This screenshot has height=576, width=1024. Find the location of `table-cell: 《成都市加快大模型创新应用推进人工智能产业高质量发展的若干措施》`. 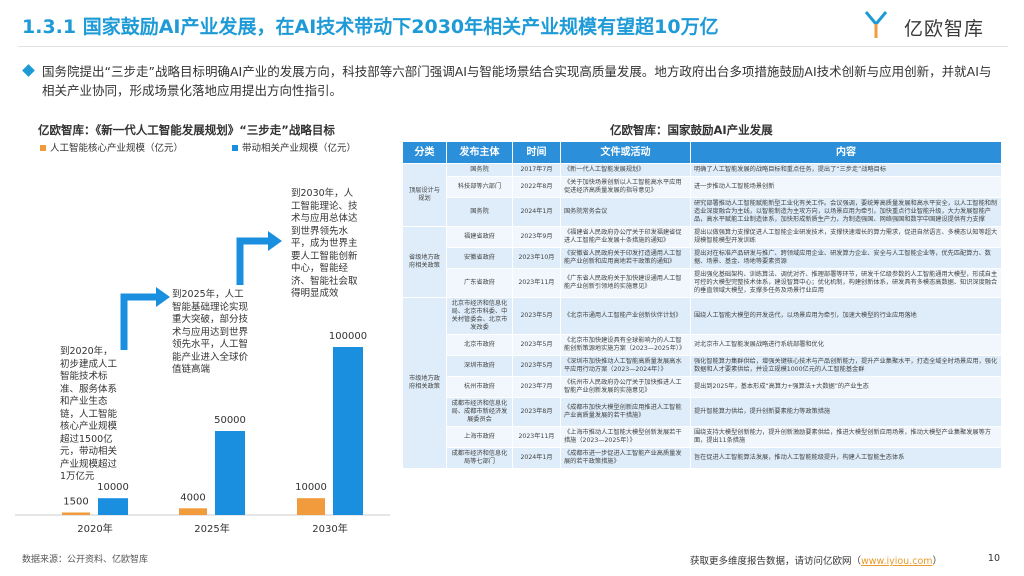

table-cell: 《成都市加快大模型创新应用推进人工智能产业高质量发展的若干措施》 is located at coordinates (625, 412).